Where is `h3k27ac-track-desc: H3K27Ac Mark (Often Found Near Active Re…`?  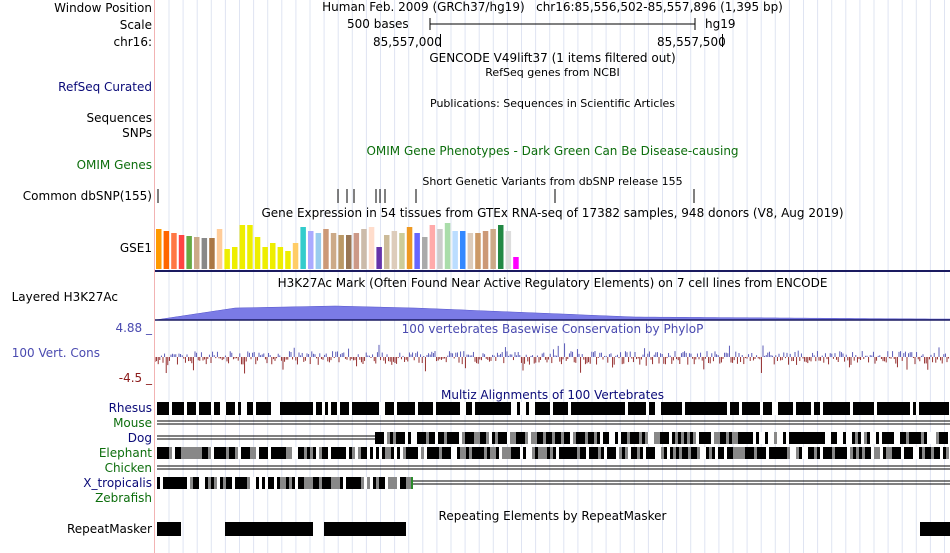
h3k27ac-track-desc: H3K27Ac Mark (Often Found Near Active Re… is located at coordinates (552, 283).